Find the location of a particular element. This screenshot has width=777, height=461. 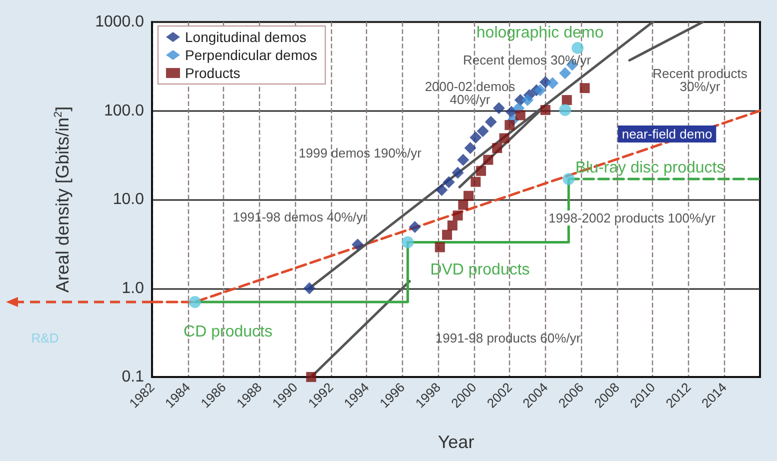

y-tick-label: 10.0 is located at coordinates (128, 199).